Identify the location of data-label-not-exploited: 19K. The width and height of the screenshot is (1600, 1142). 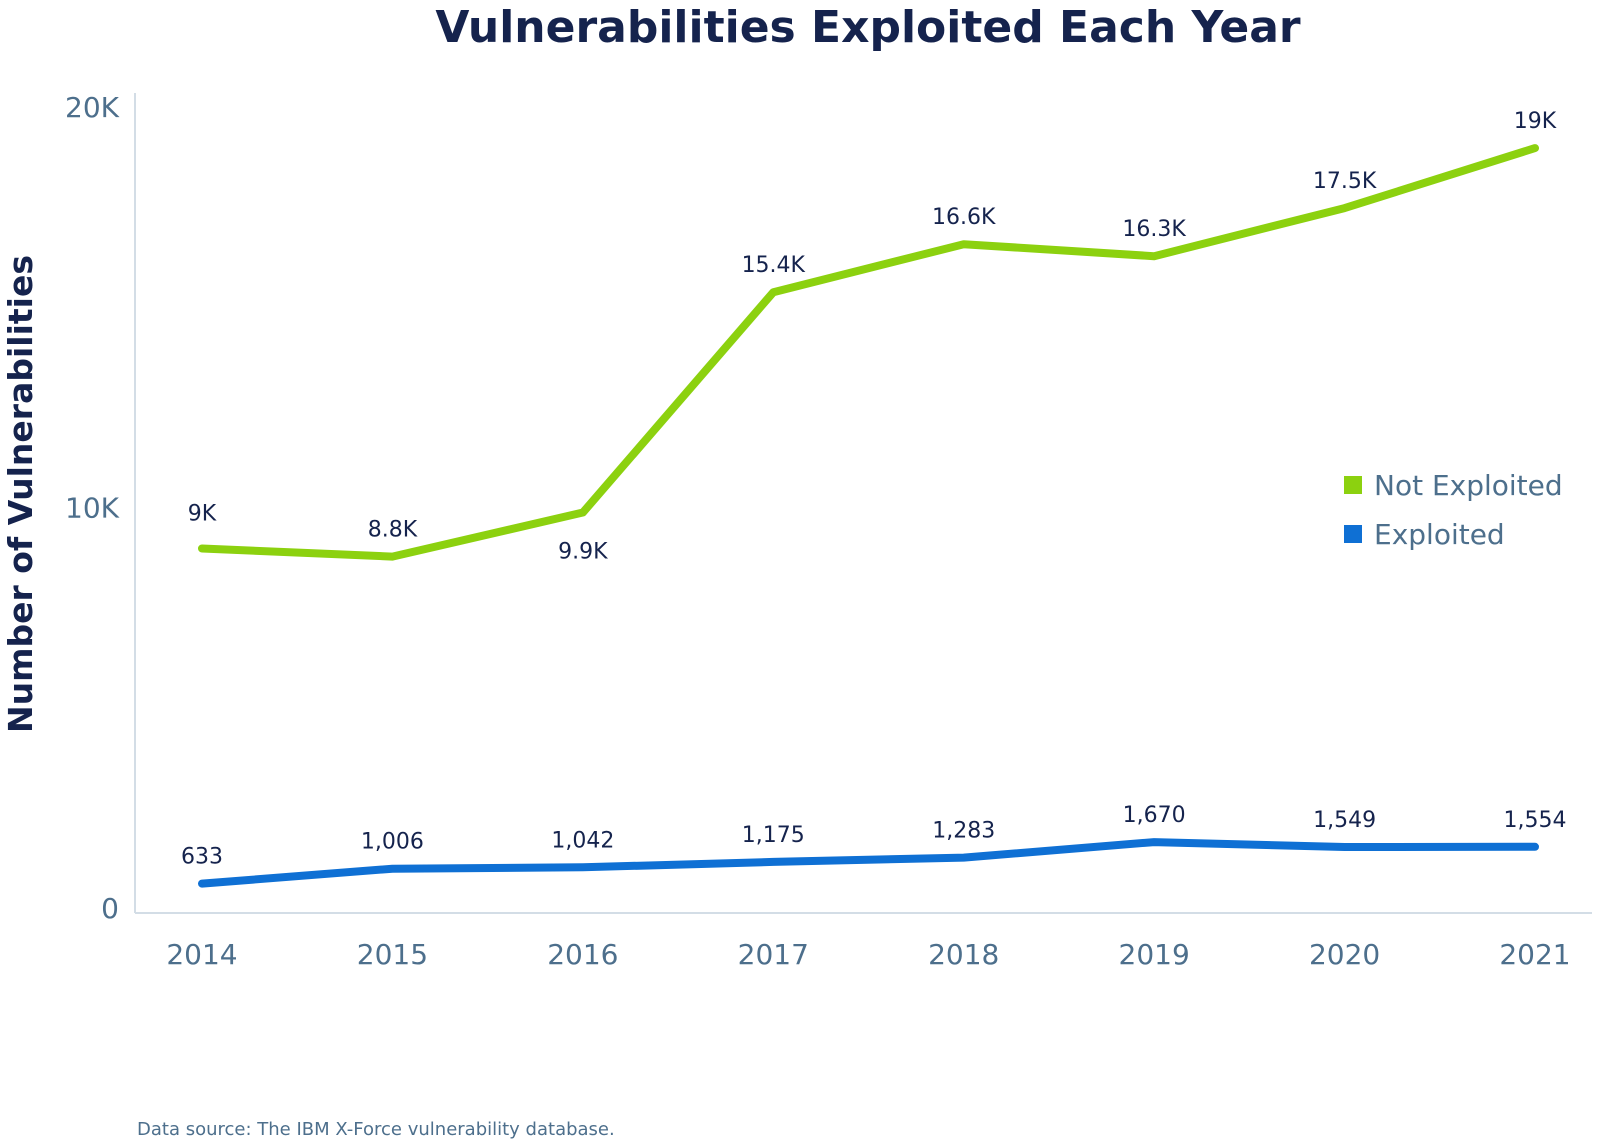
(1535, 121).